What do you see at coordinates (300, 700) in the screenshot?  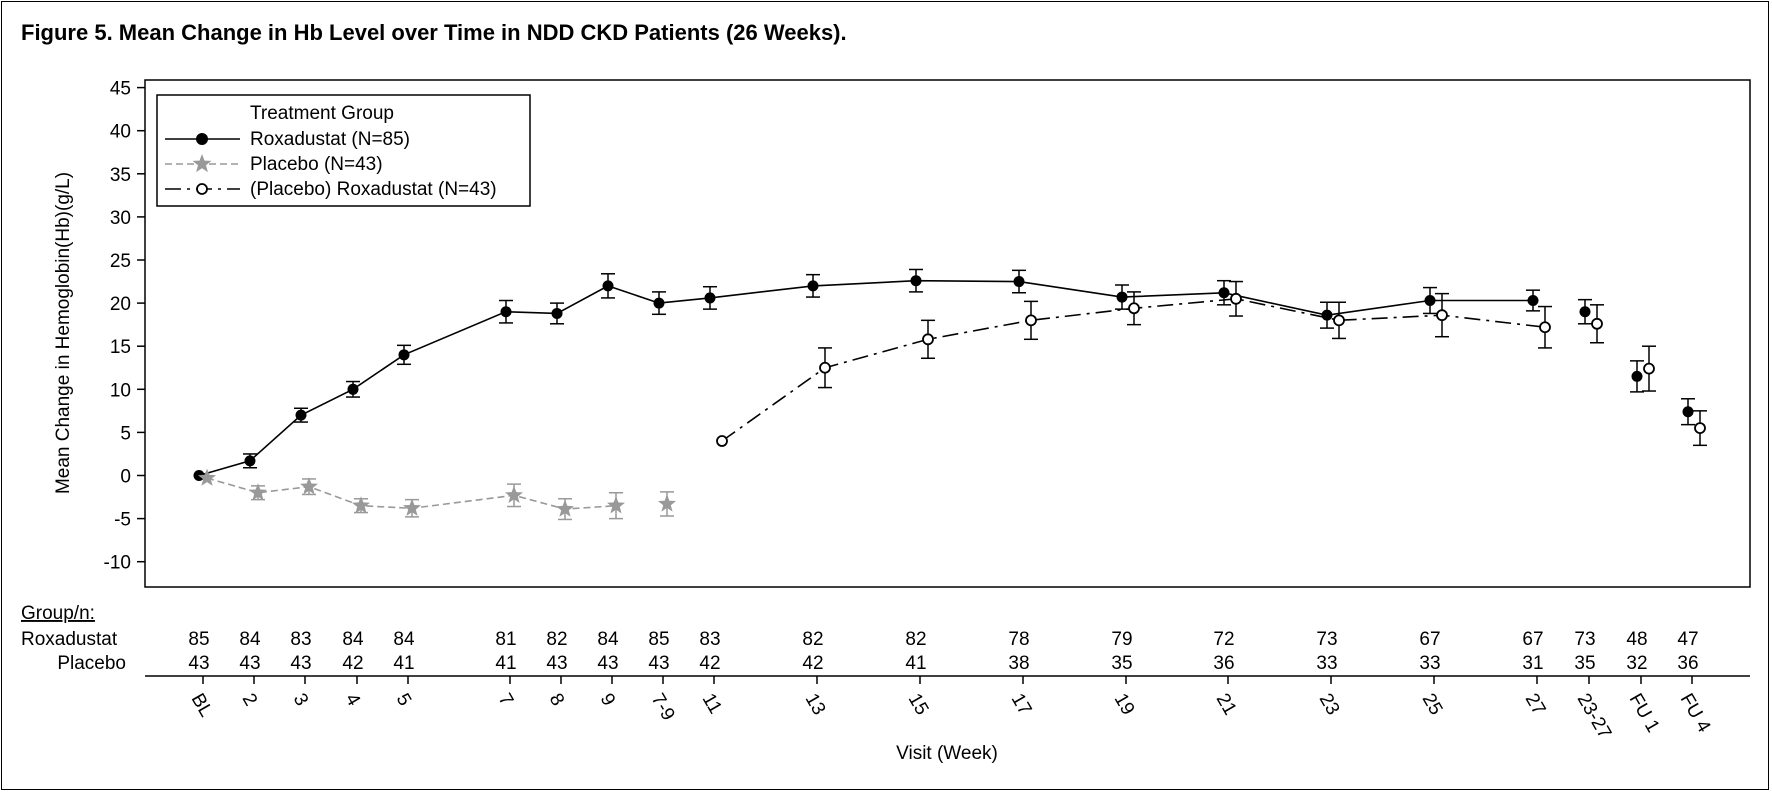 I see `x-tick-label: 3` at bounding box center [300, 700].